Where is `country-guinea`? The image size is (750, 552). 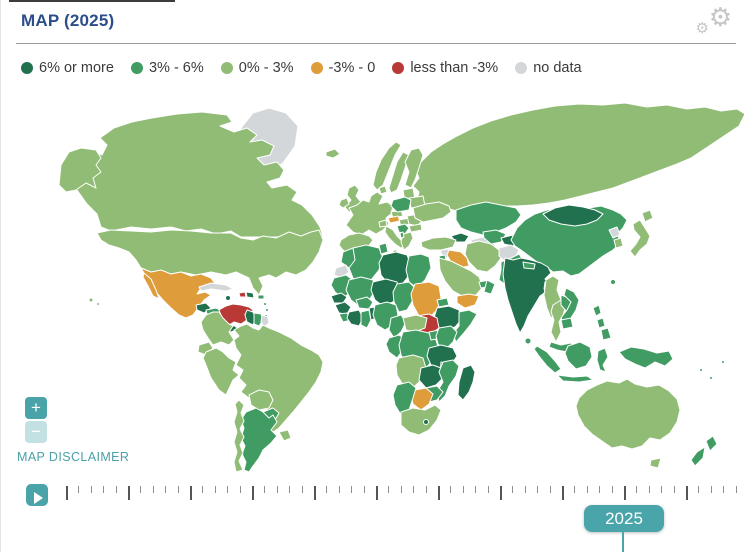 country-guinea is located at coordinates (343, 308).